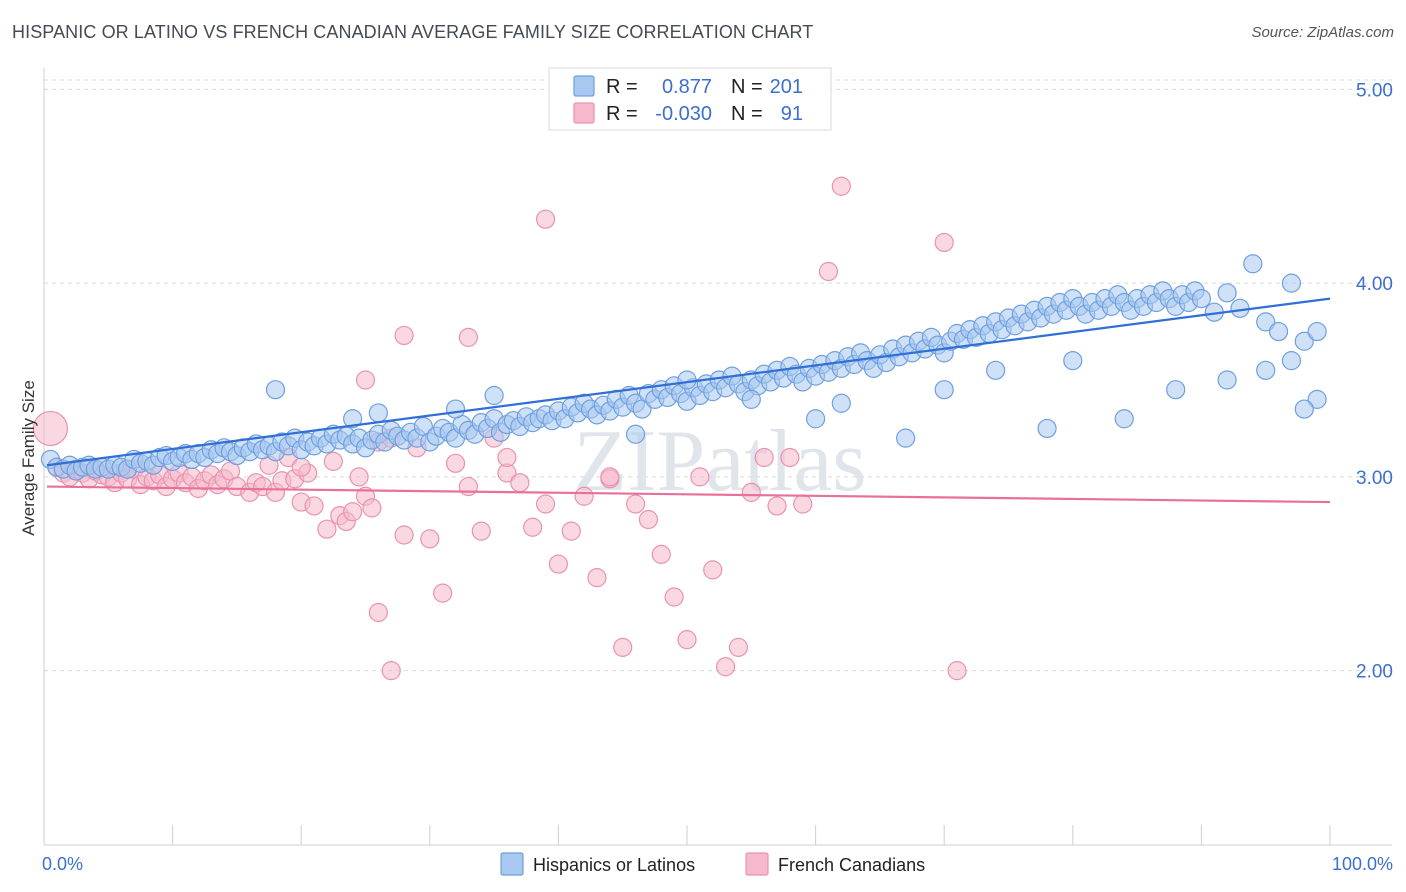  I want to click on legend-n-label-1: N =, so click(747, 87).